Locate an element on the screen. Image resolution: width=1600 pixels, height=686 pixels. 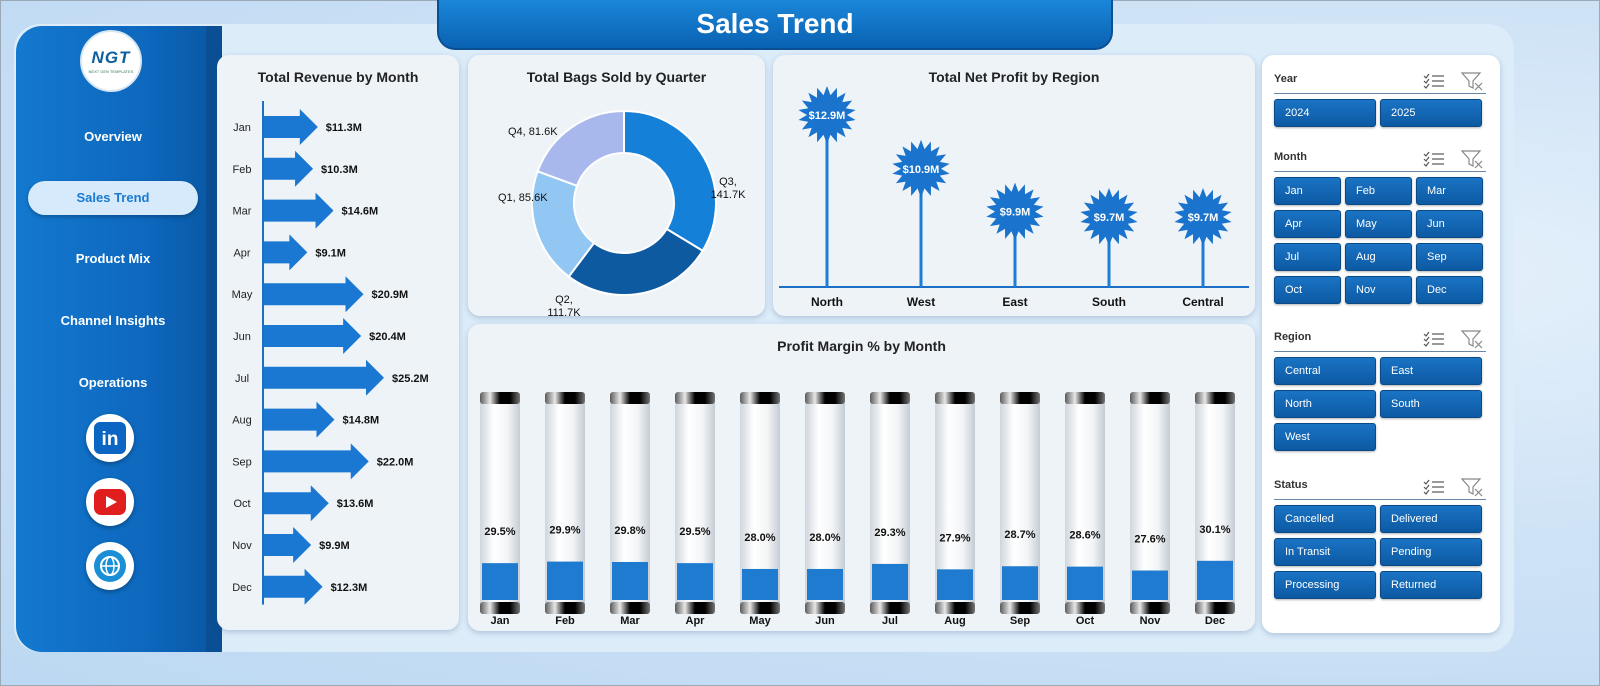
region-burst is located at coordinates (1015, 211).